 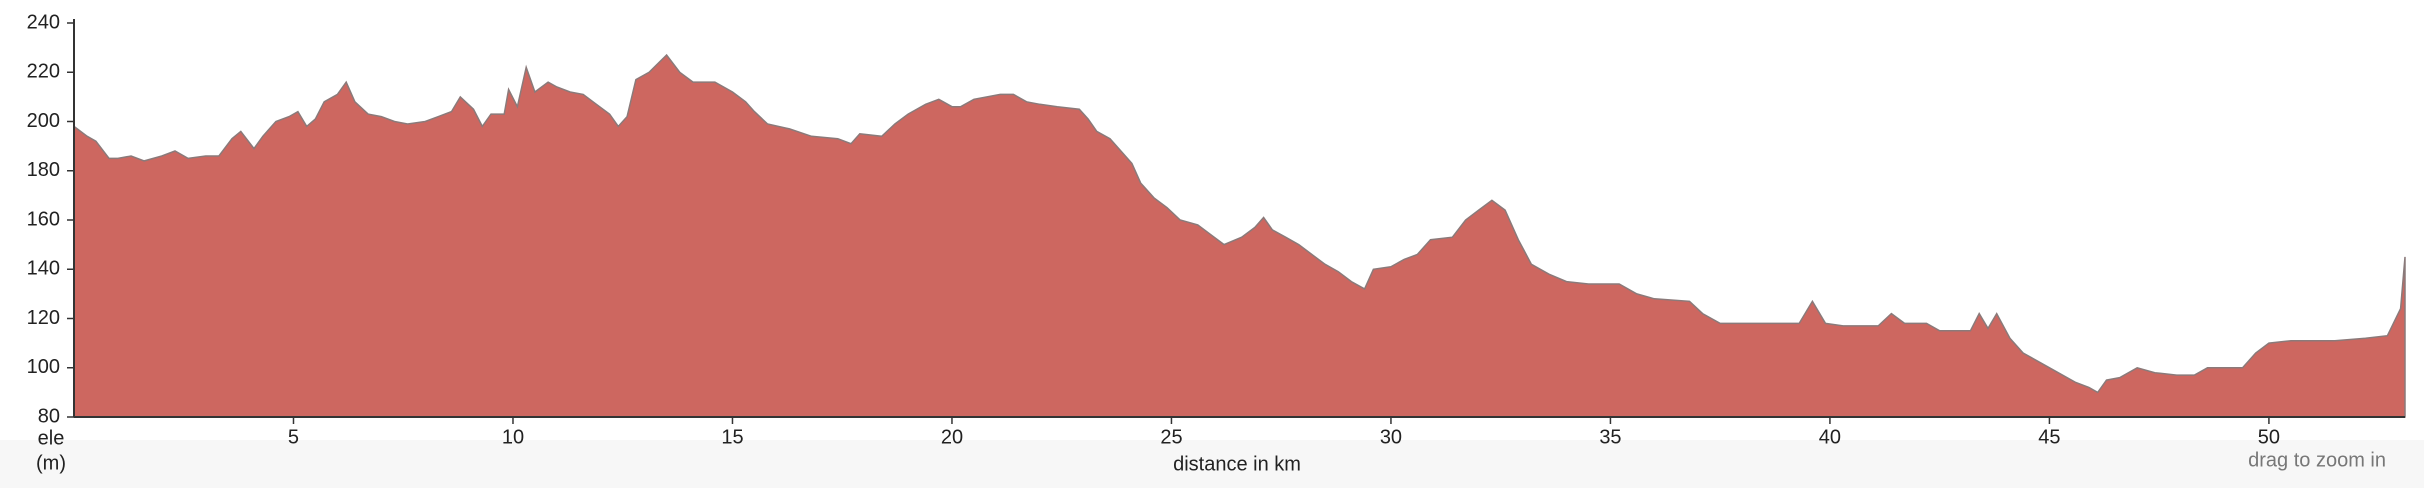 What do you see at coordinates (2317, 460) in the screenshot?
I see `zoom-hint: drag to zoom in` at bounding box center [2317, 460].